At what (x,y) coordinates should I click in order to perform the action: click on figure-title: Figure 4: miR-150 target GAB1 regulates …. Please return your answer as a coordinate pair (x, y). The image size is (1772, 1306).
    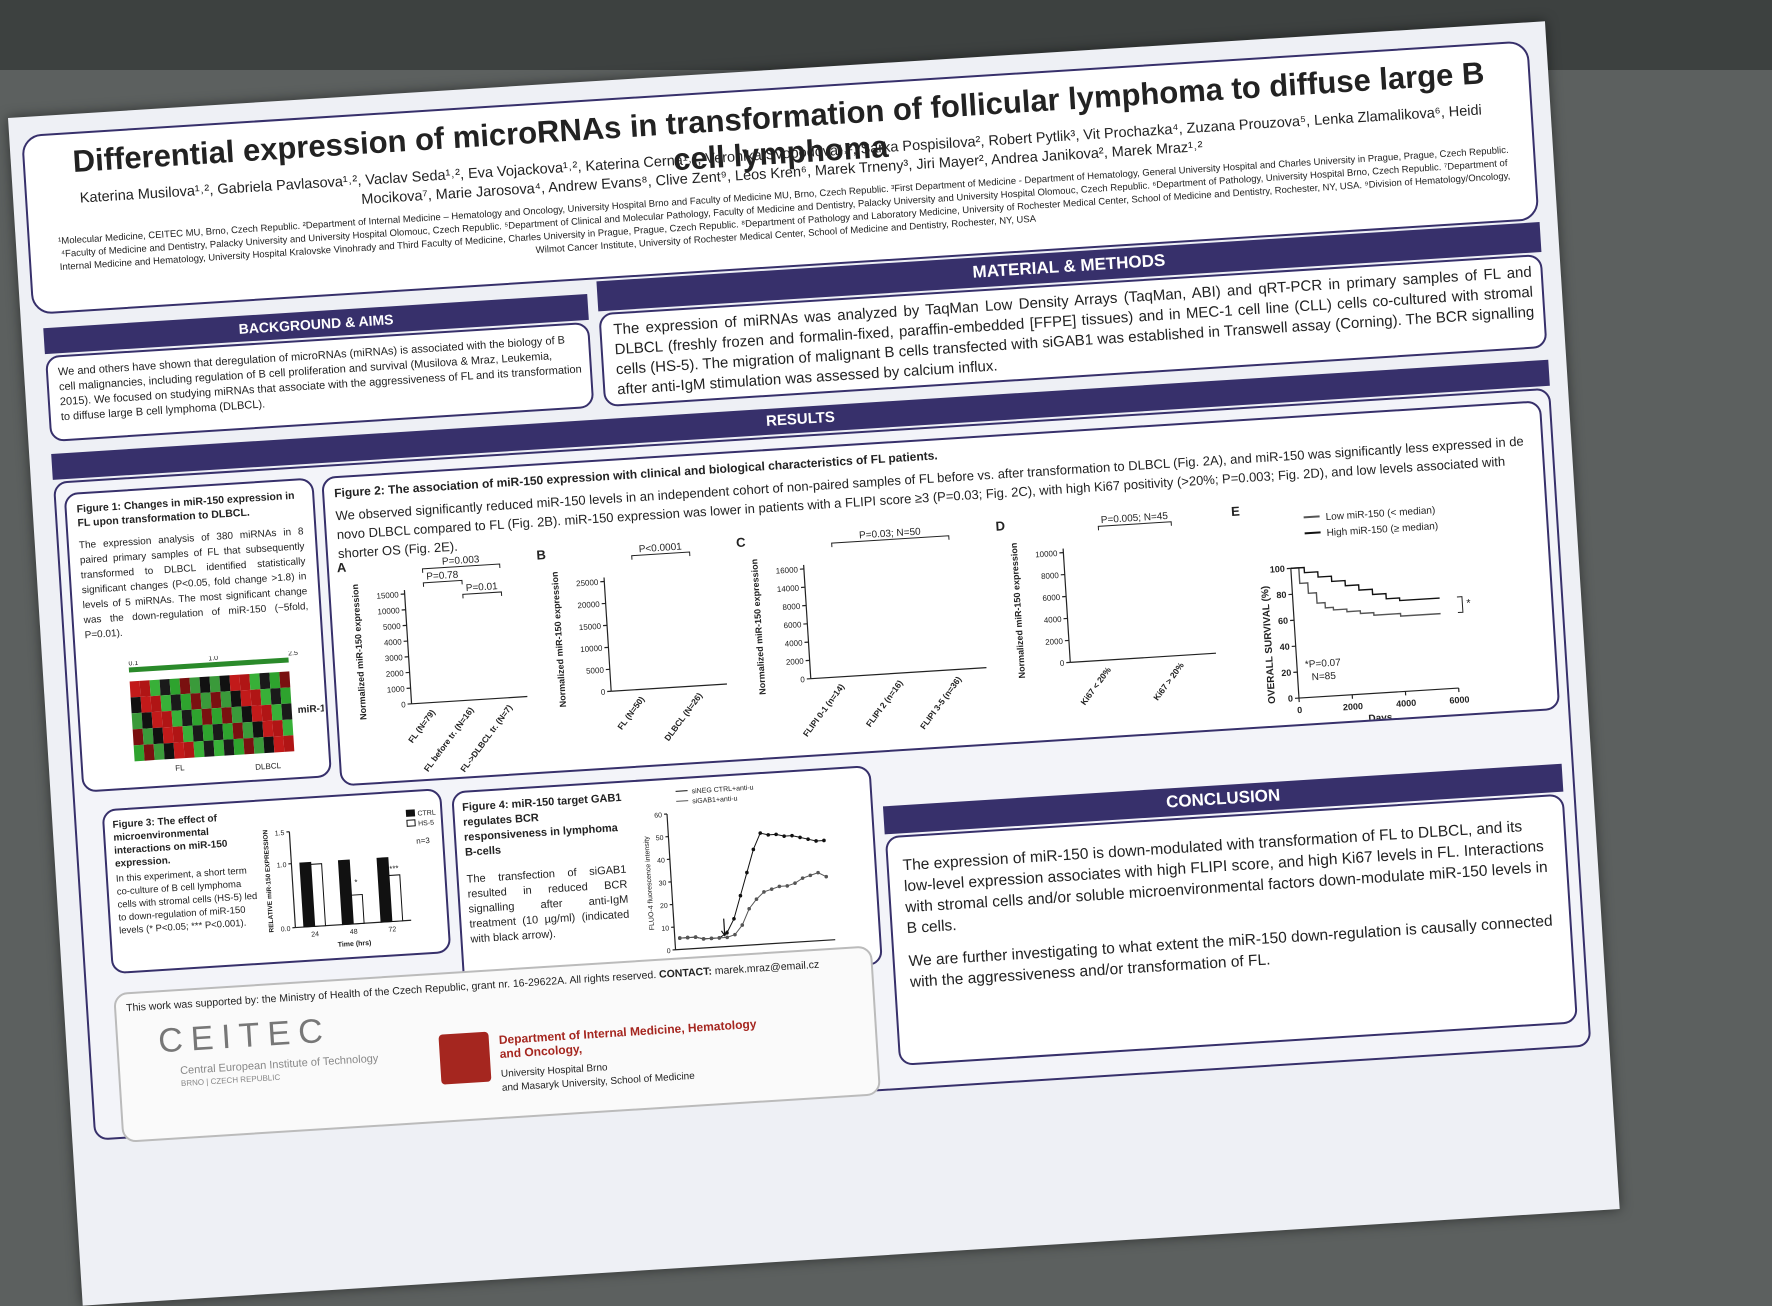
    Looking at the image, I should click on (543, 826).